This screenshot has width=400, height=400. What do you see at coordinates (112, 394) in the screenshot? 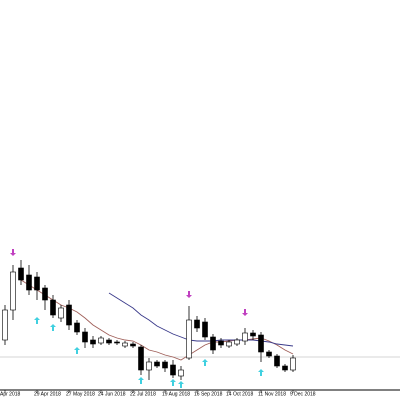
I see `x-tick-label: 24 Jun 2018` at bounding box center [112, 394].